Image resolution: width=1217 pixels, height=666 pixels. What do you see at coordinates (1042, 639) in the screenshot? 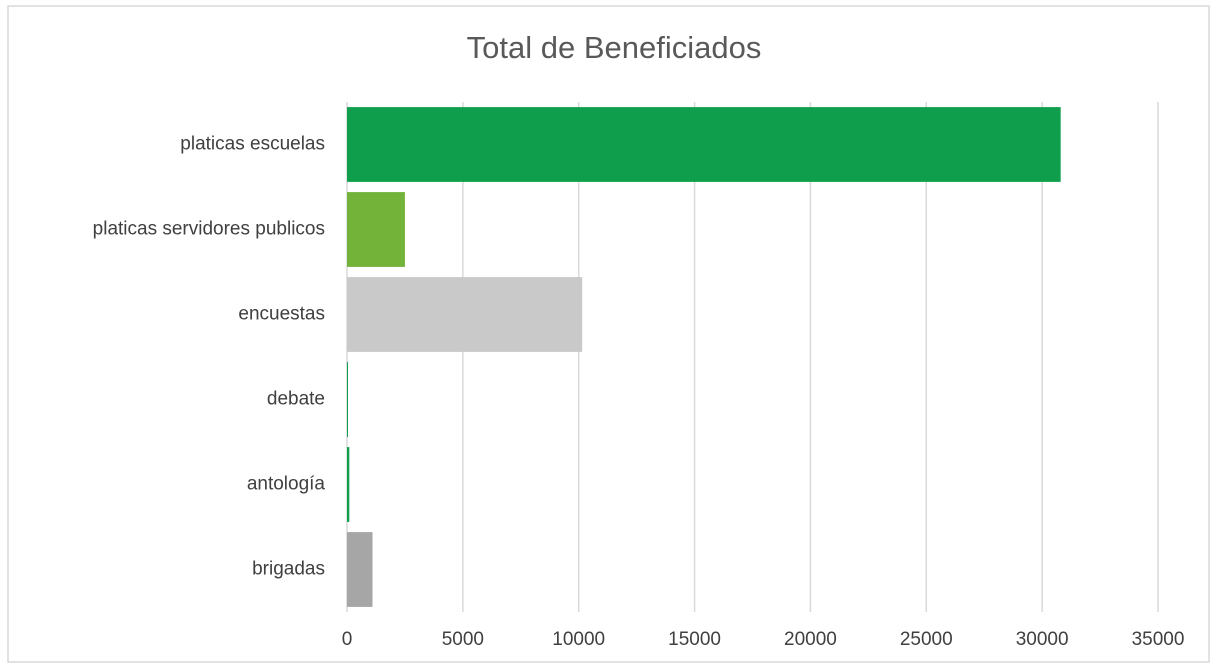
I see `x-tick-label: 30000` at bounding box center [1042, 639].